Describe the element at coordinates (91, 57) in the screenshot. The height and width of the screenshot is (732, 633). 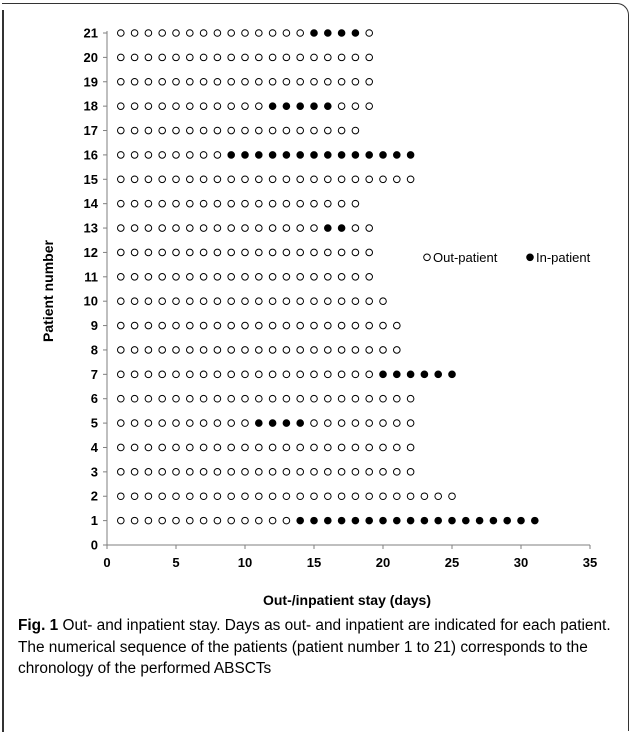
I see `y-tick-label: 20` at that location.